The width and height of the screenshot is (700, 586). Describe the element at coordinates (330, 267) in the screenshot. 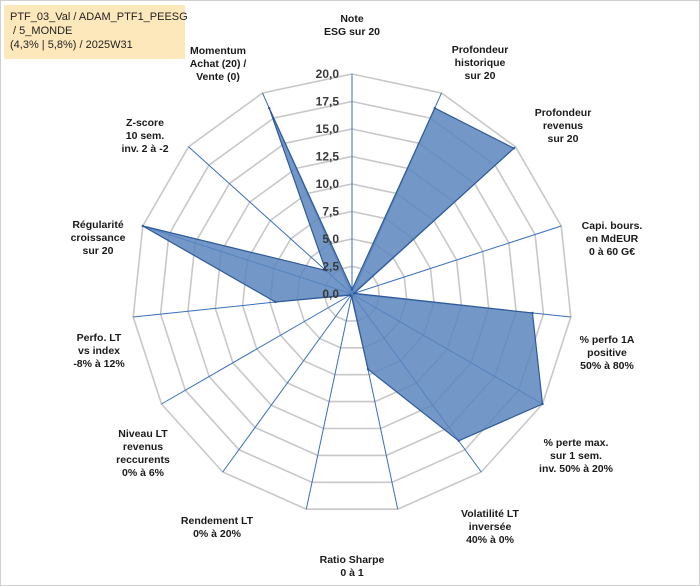

I see `radial-tick-label: 2,5` at that location.